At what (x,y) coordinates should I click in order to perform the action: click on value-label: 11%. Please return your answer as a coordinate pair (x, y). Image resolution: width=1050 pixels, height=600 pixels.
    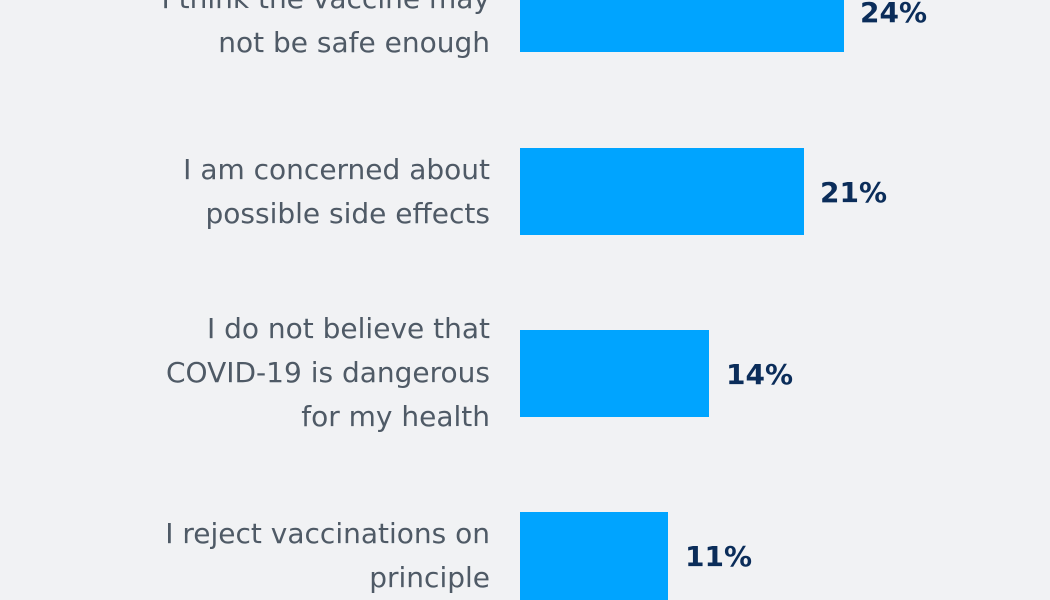
    Looking at the image, I should click on (719, 556).